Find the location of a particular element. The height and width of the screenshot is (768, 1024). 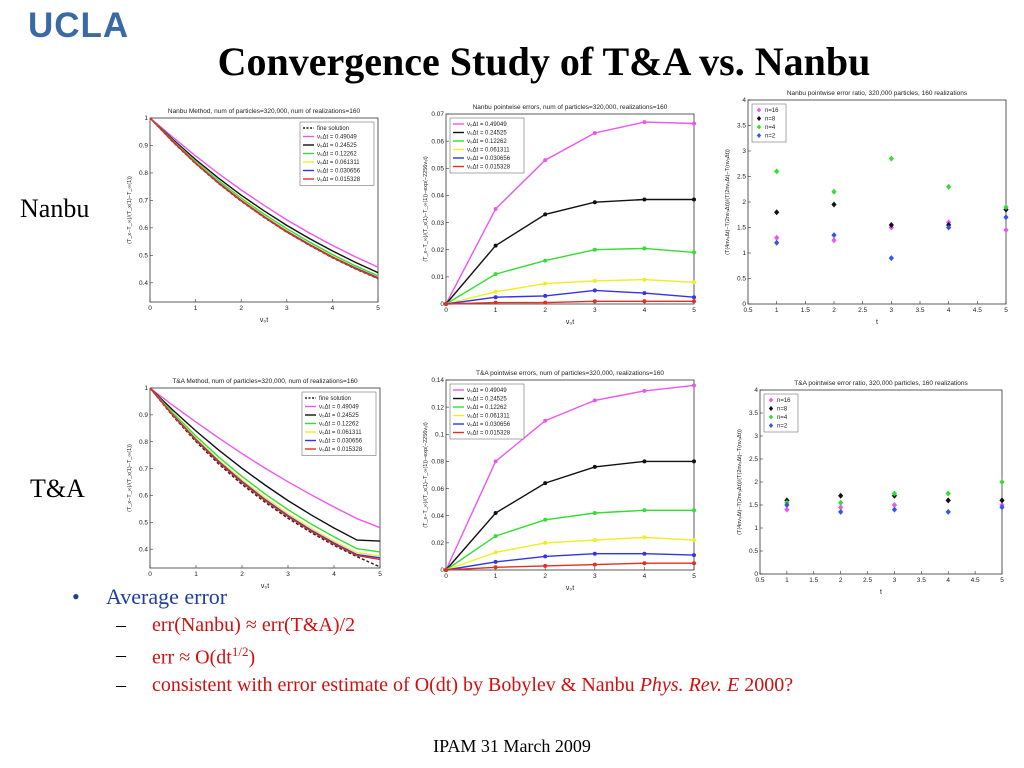

y-axis-label: (T_x−T_∞)/(T_x(1)−T_∞(1))−exp(−2256ν₀t) is located at coordinates (426, 475).